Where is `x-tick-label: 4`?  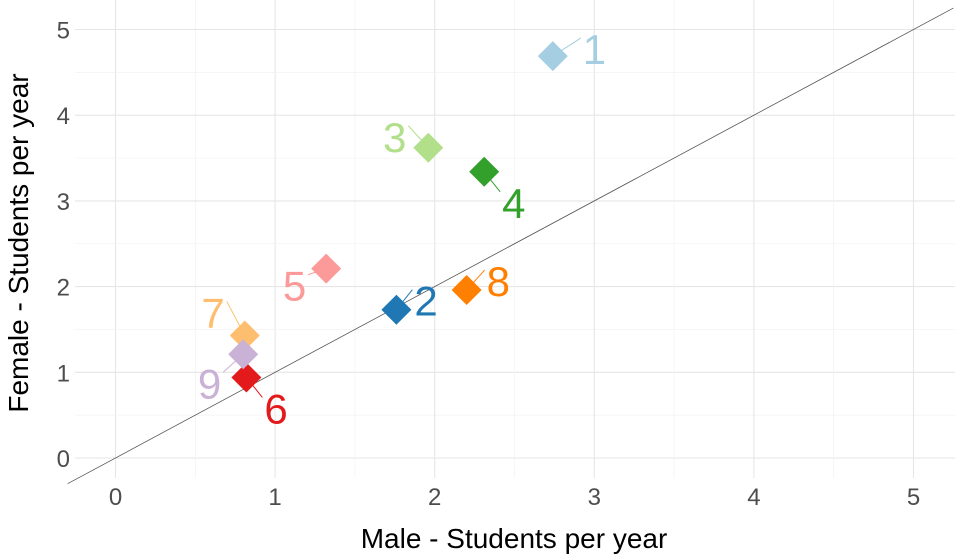
x-tick-label: 4 is located at coordinates (753, 497).